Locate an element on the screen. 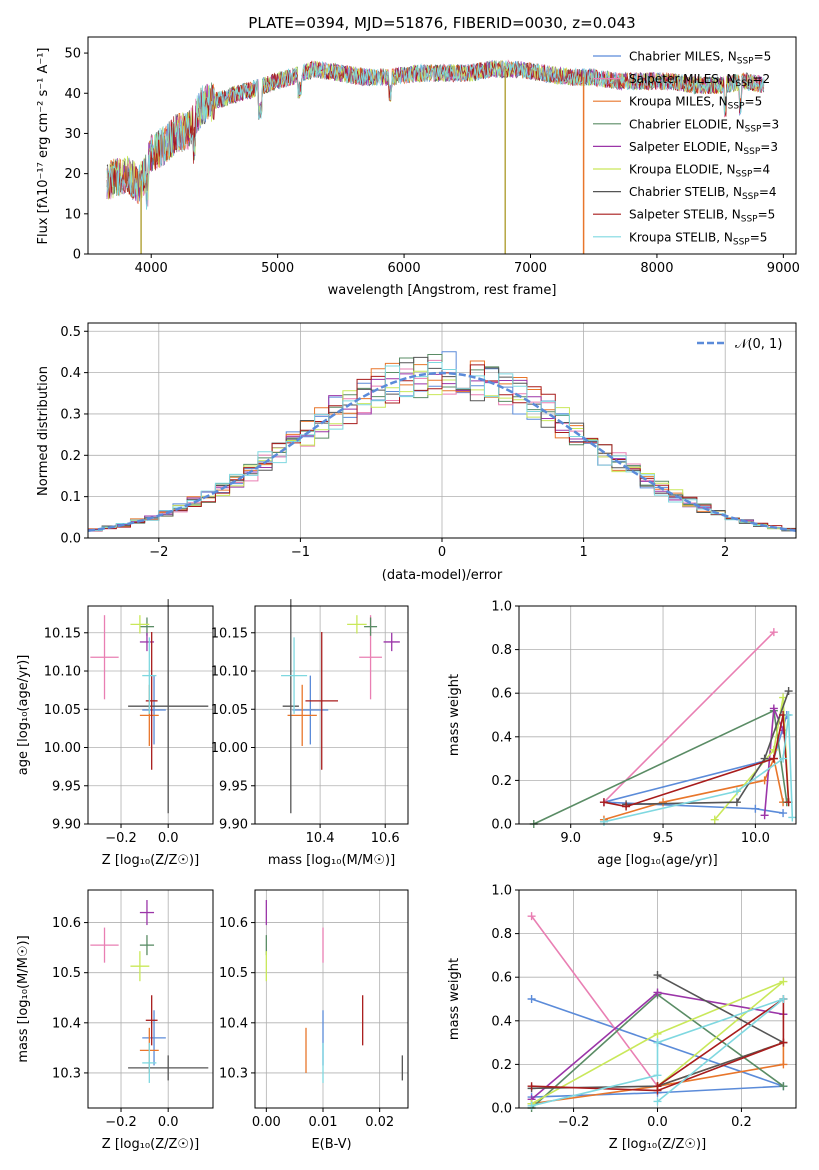  y-tick-label: 10.15 is located at coordinates (229, 633).